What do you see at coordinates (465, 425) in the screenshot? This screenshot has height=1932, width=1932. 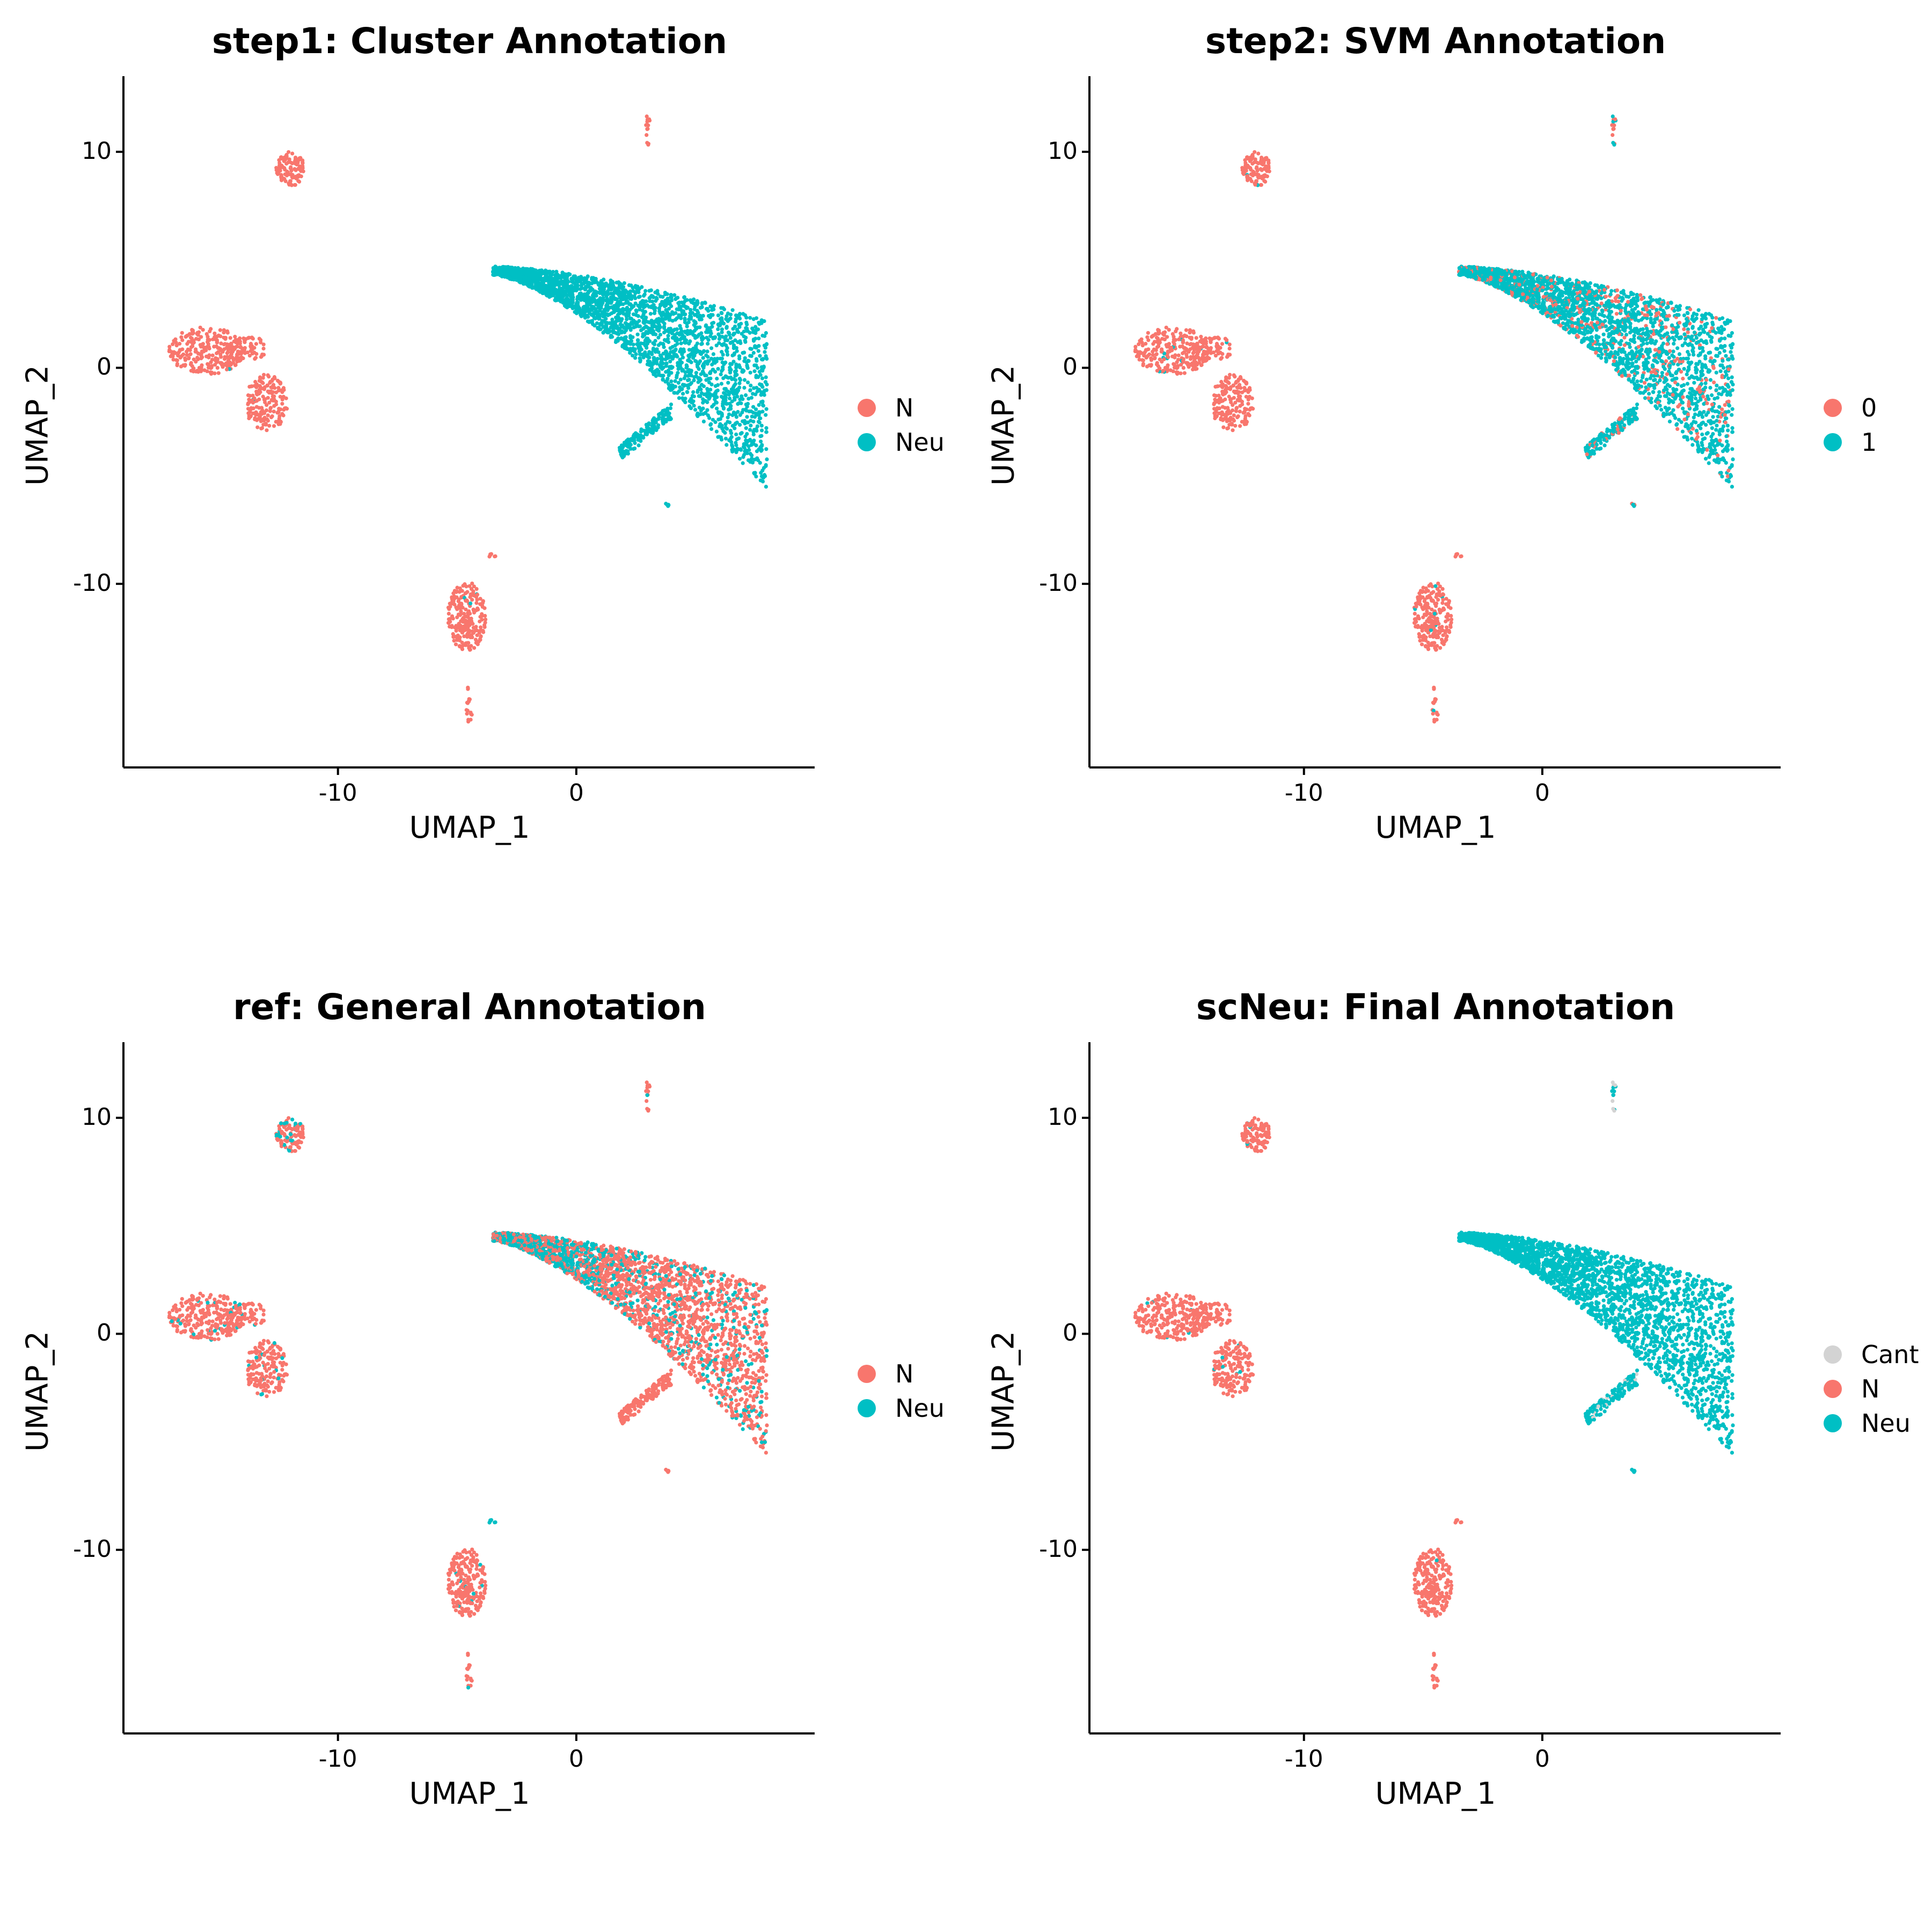 I see `plot-area` at bounding box center [465, 425].